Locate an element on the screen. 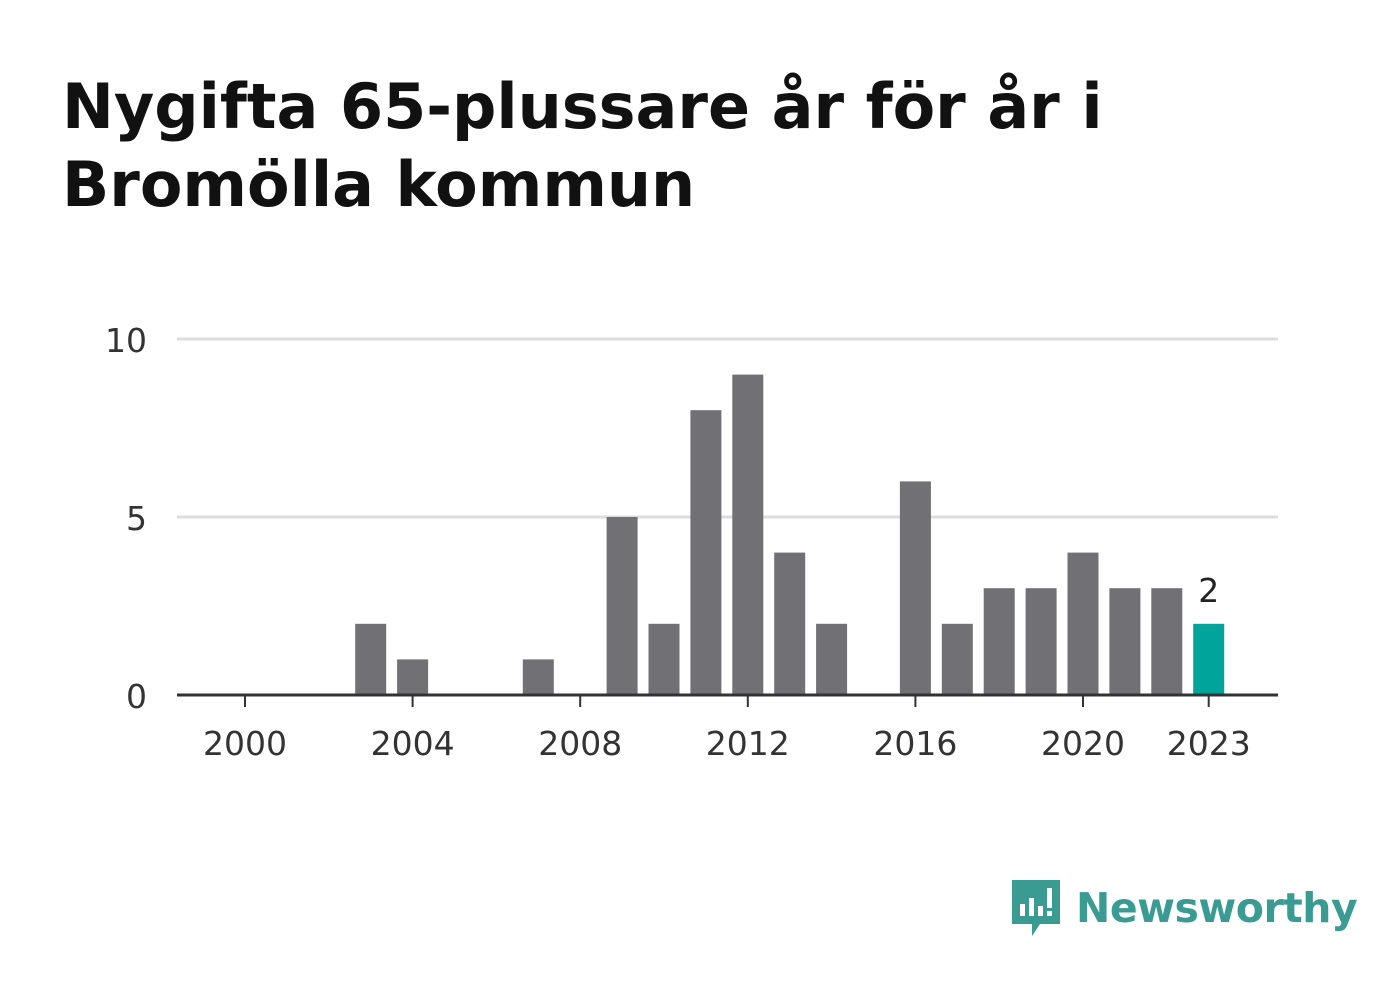 The height and width of the screenshot is (999, 1382). y-tick-label: 0 is located at coordinates (136, 696).